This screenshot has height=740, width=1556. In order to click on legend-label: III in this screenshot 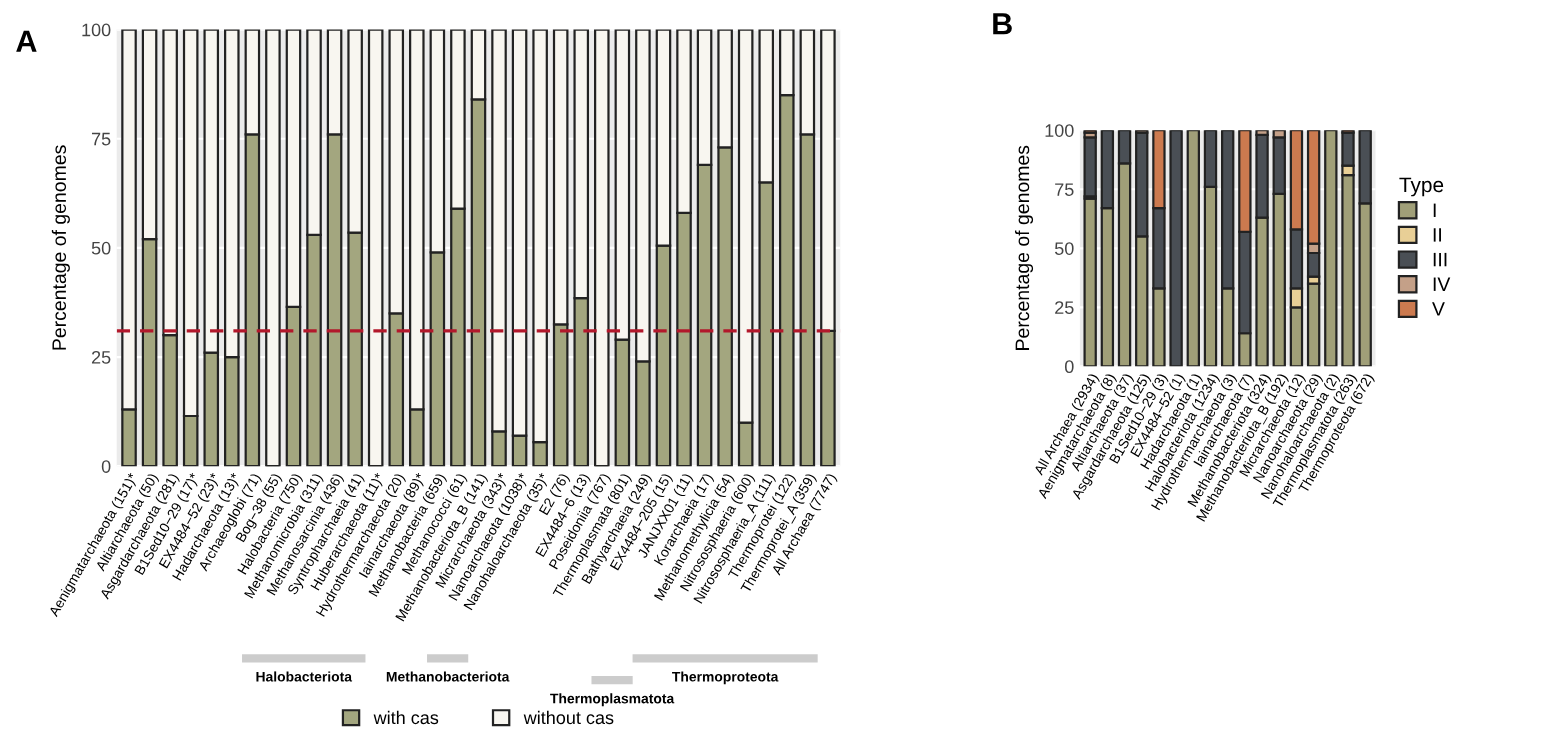, I will do `click(1440, 259)`.